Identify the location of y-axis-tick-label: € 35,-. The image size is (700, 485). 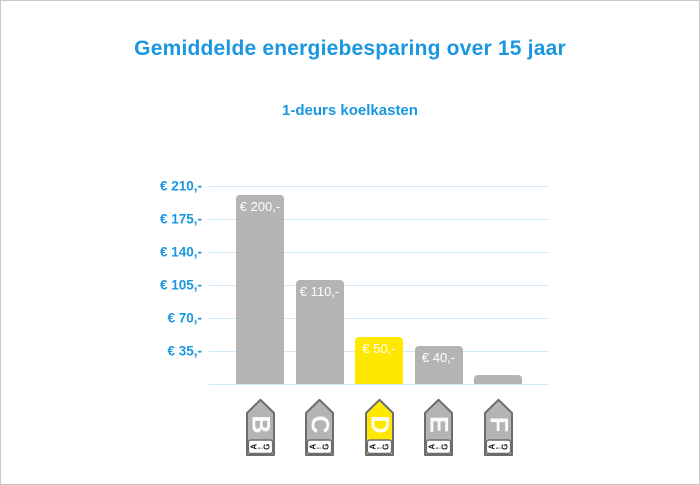
(184, 351).